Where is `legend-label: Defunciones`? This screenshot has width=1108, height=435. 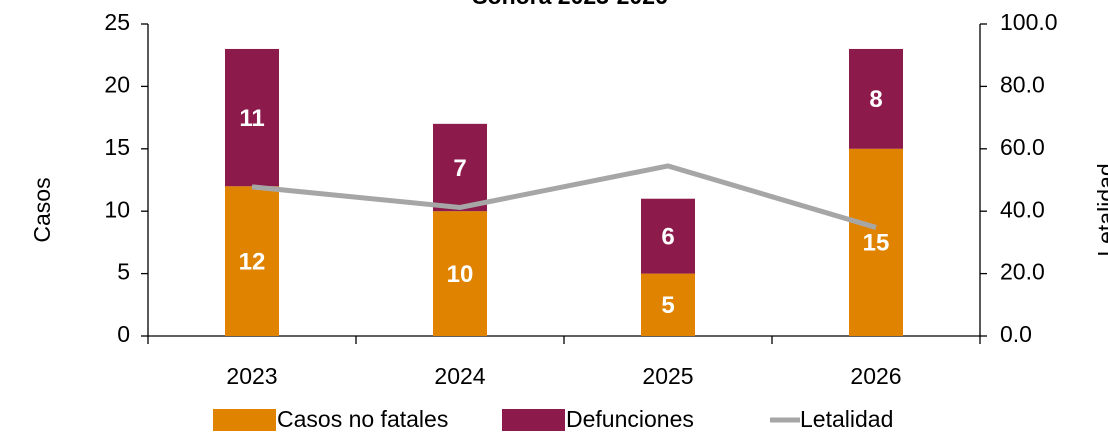
legend-label: Defunciones is located at coordinates (630, 419).